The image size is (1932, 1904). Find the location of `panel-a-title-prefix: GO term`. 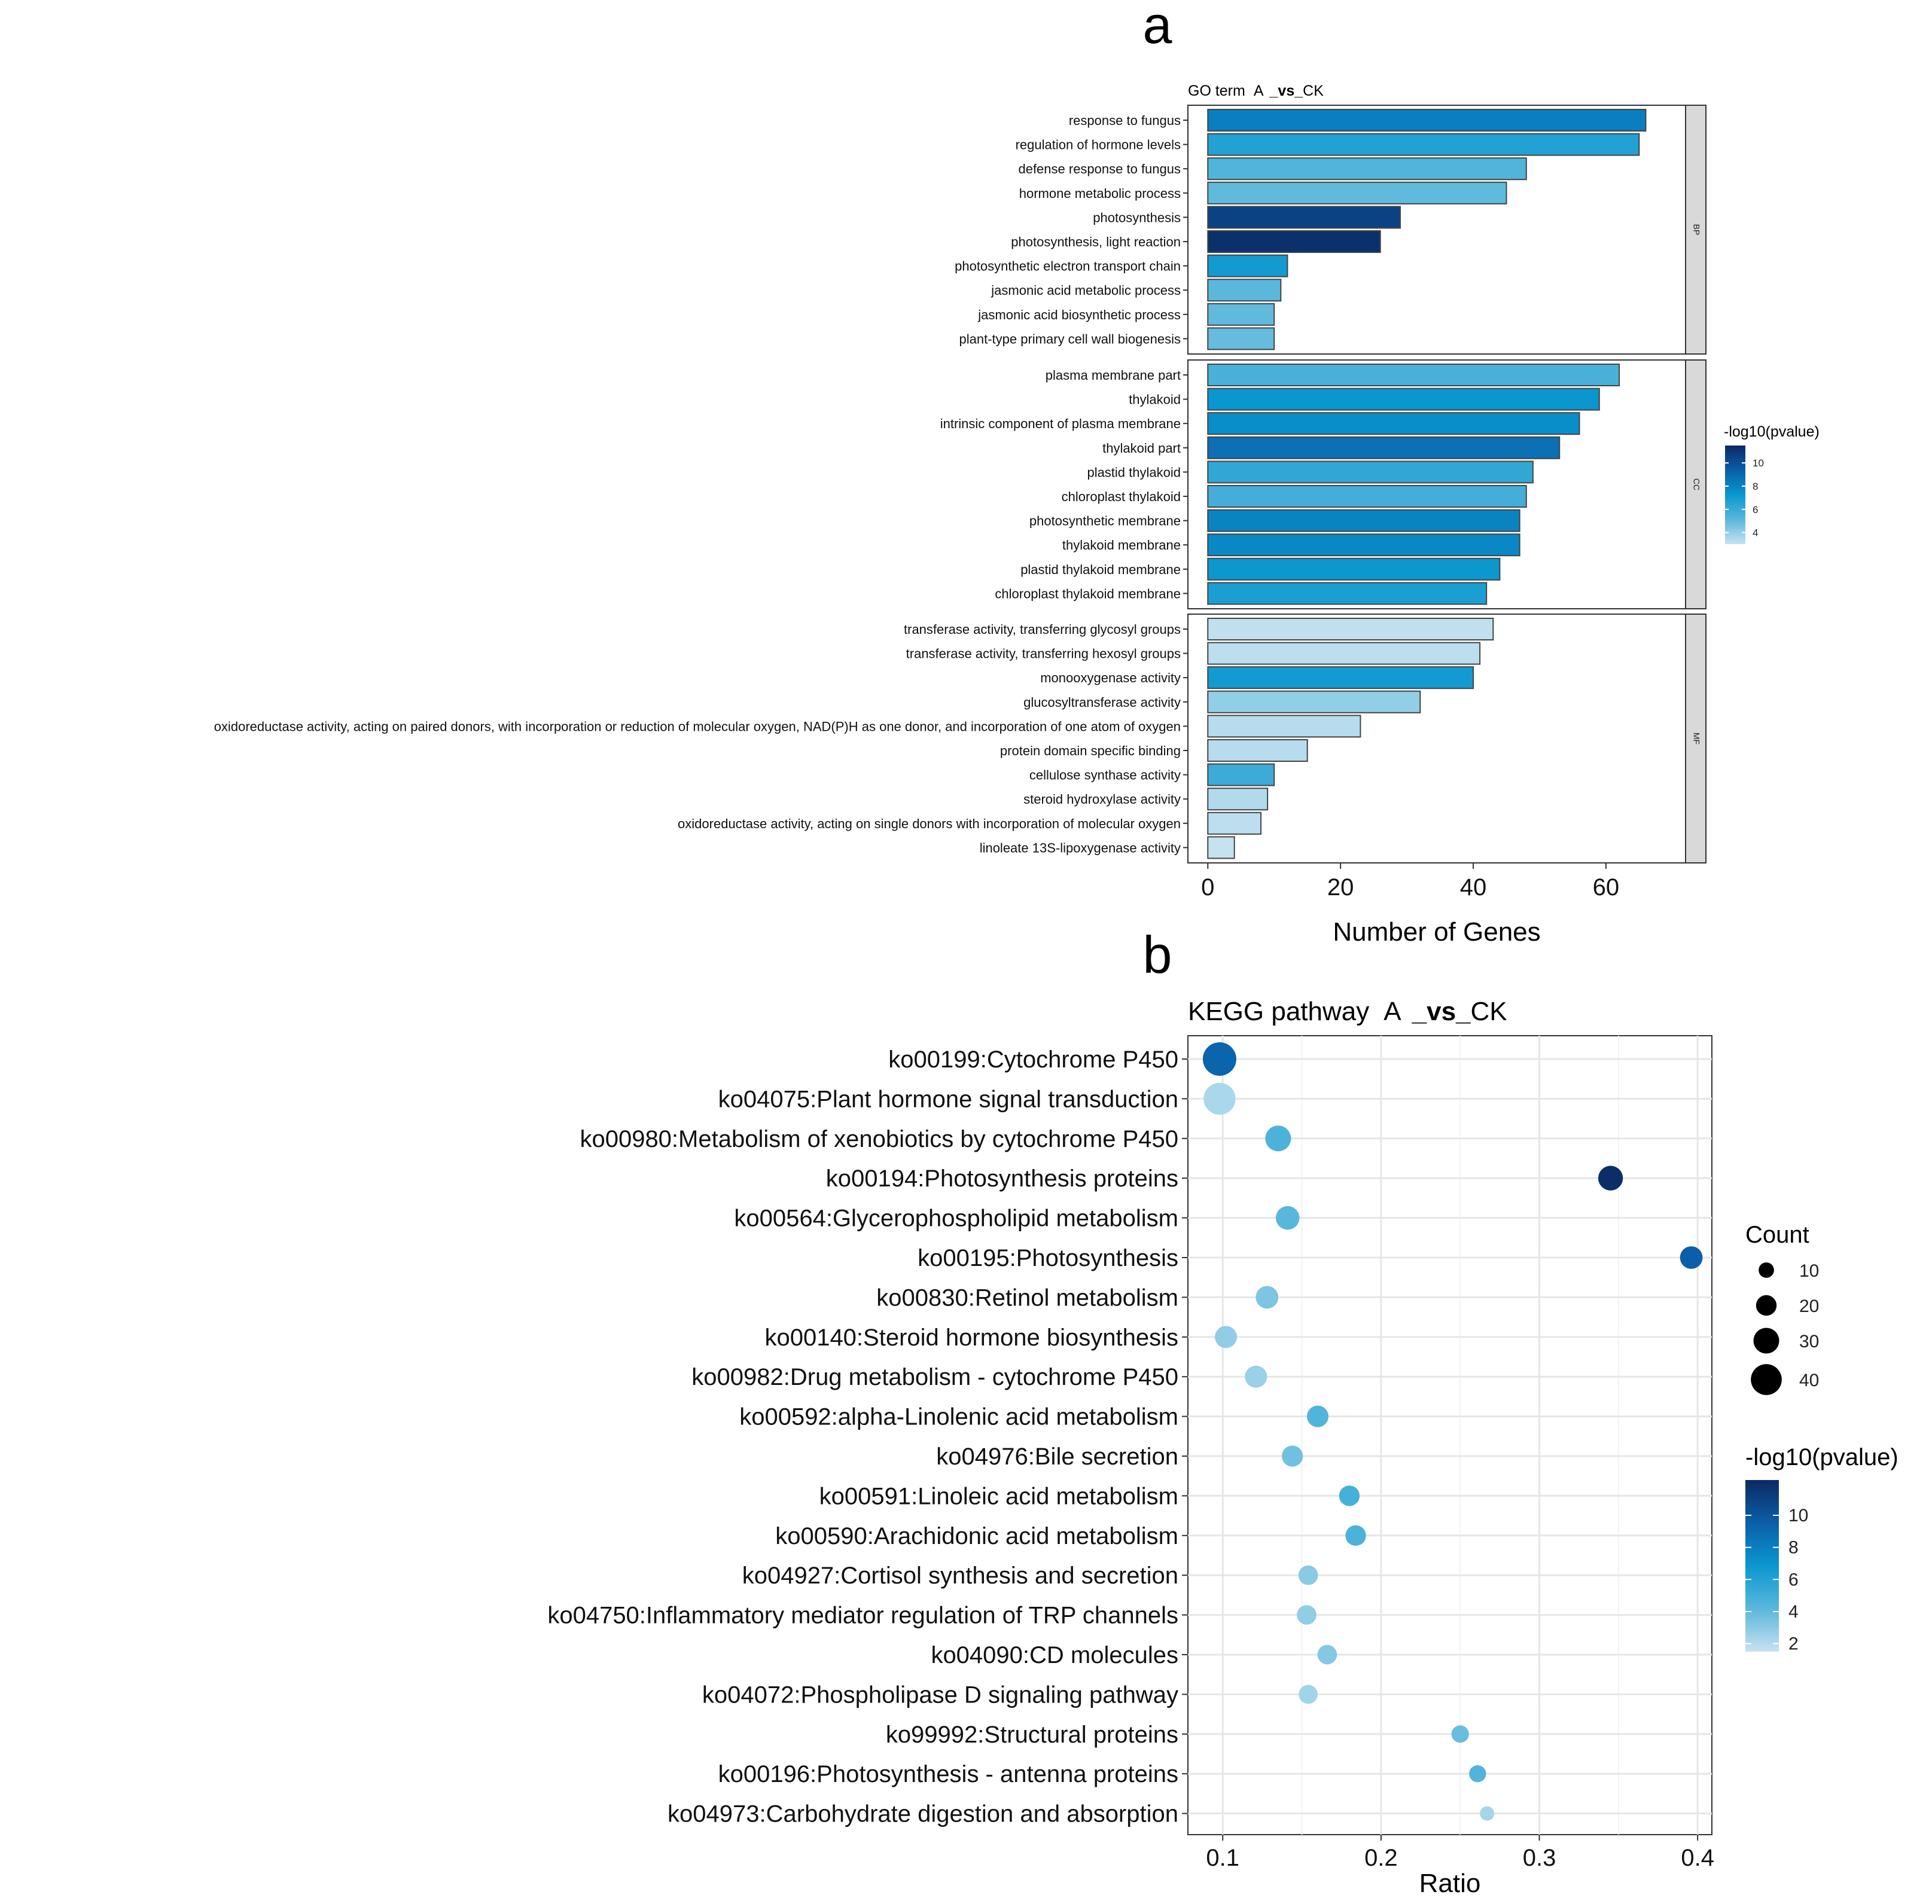

panel-a-title-prefix: GO term is located at coordinates (1216, 91).